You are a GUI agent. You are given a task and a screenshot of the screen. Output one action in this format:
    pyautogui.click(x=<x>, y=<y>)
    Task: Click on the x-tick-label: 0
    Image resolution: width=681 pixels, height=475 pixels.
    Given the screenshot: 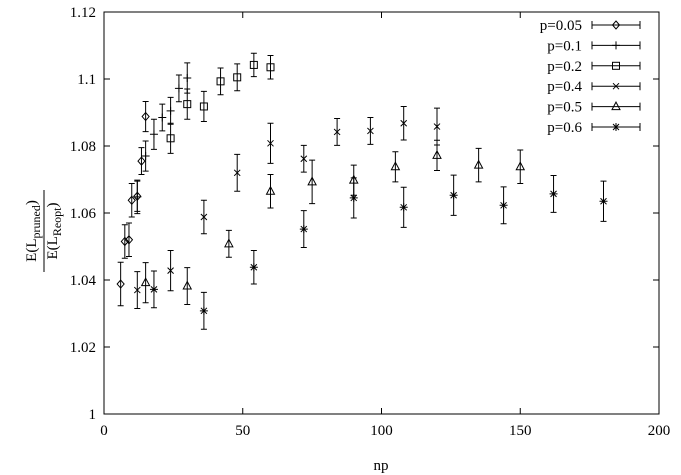 What is the action you would take?
    pyautogui.click(x=104, y=431)
    